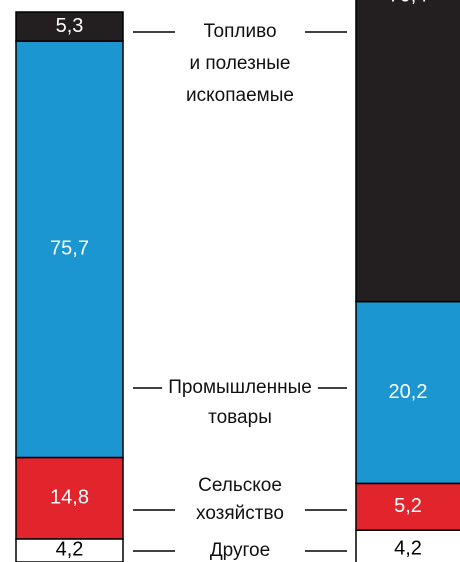 This screenshot has width=460, height=562. Describe the element at coordinates (240, 513) in the screenshot. I see `category-label: хозяйство` at that location.